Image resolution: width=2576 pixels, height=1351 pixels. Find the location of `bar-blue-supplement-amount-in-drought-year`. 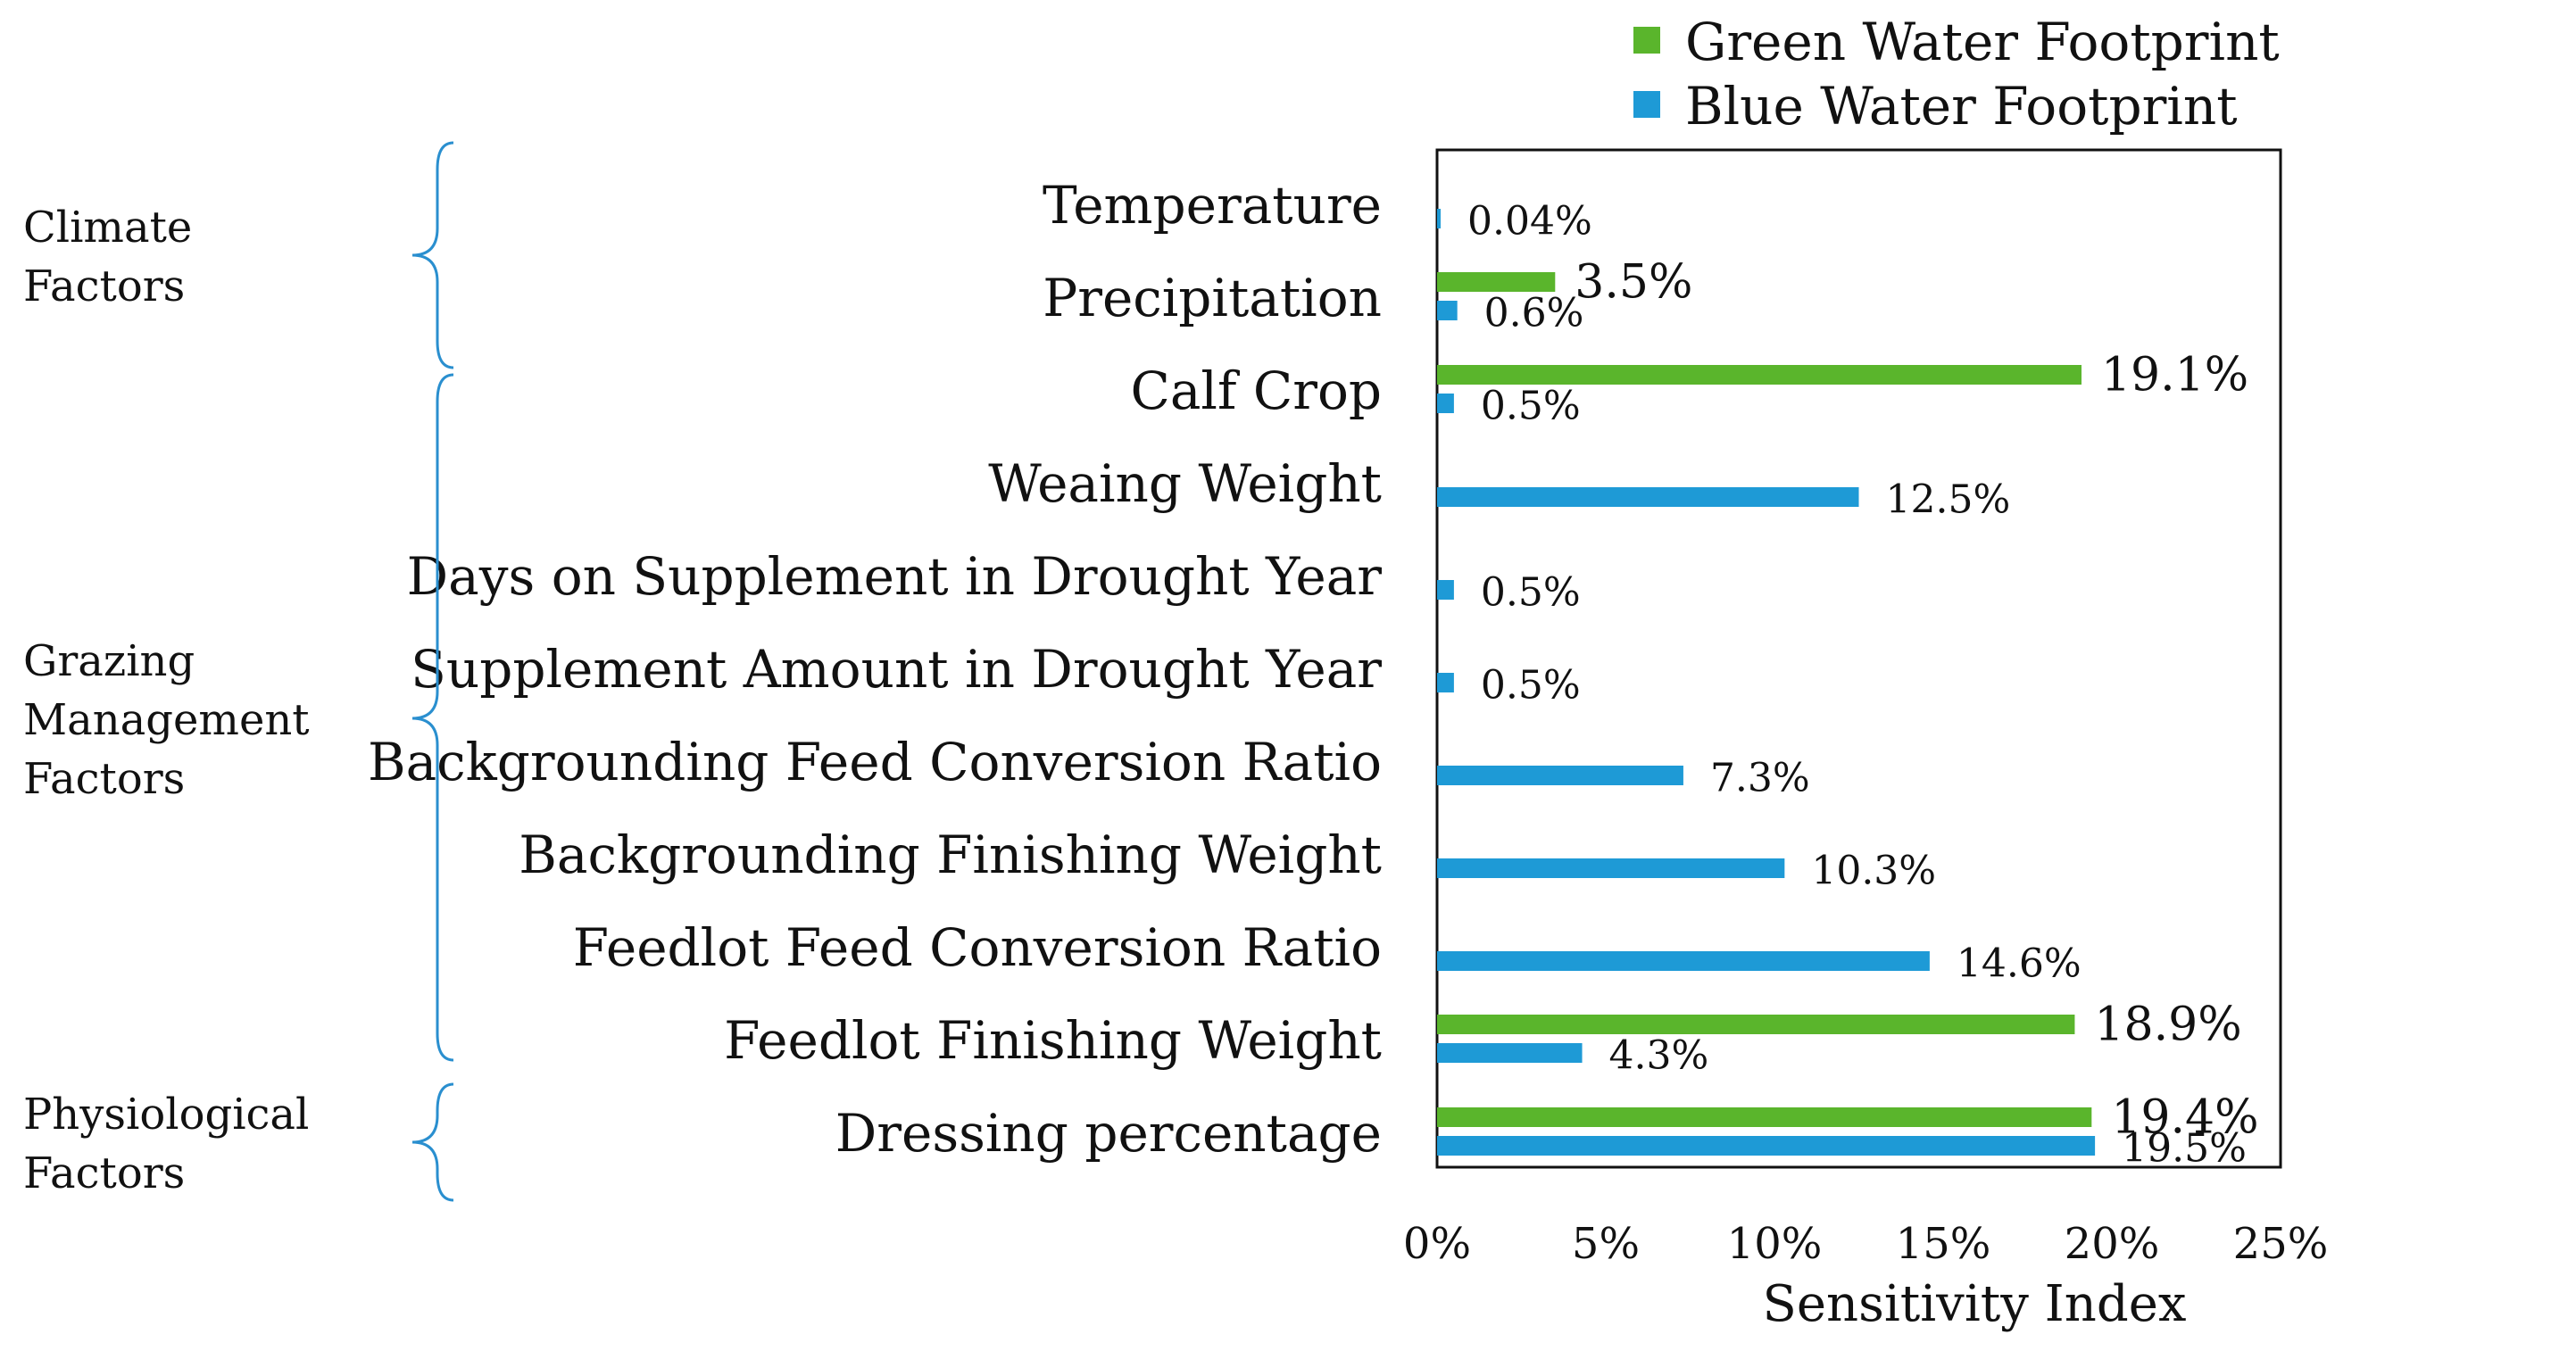

bar-blue-supplement-amount-in-drought-year is located at coordinates (1446, 682).